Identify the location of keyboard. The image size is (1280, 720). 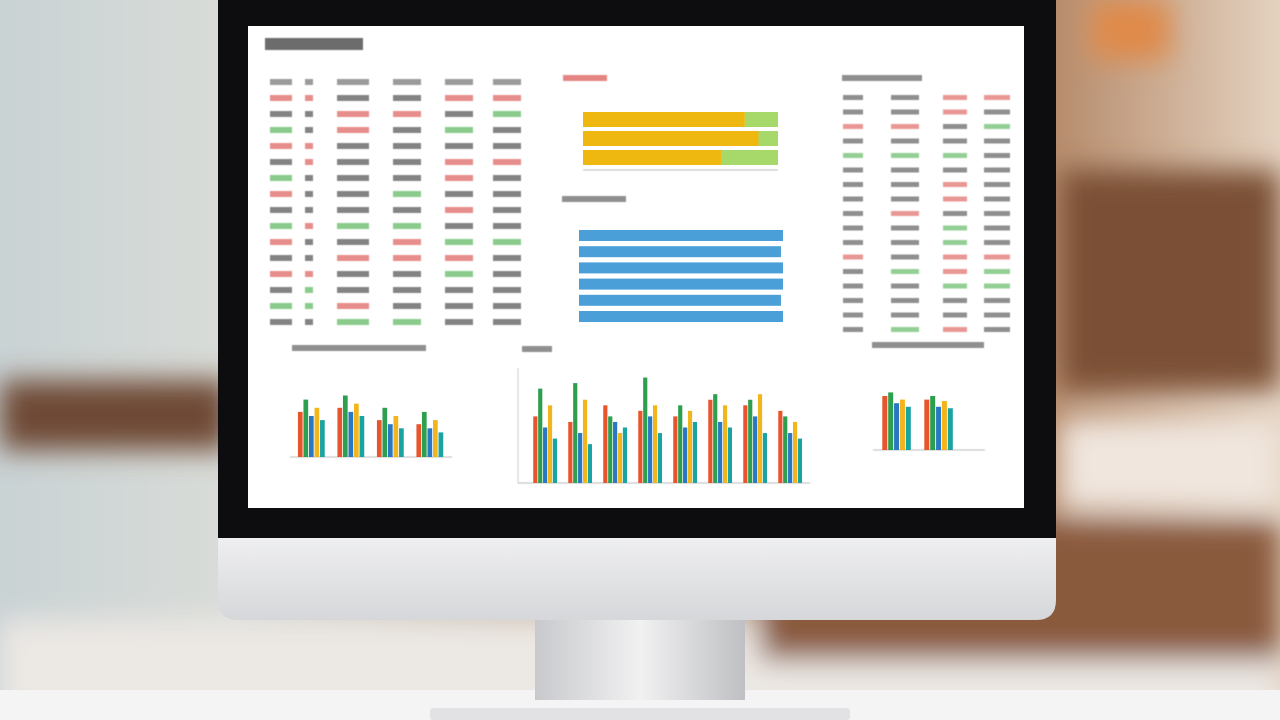
(640, 714).